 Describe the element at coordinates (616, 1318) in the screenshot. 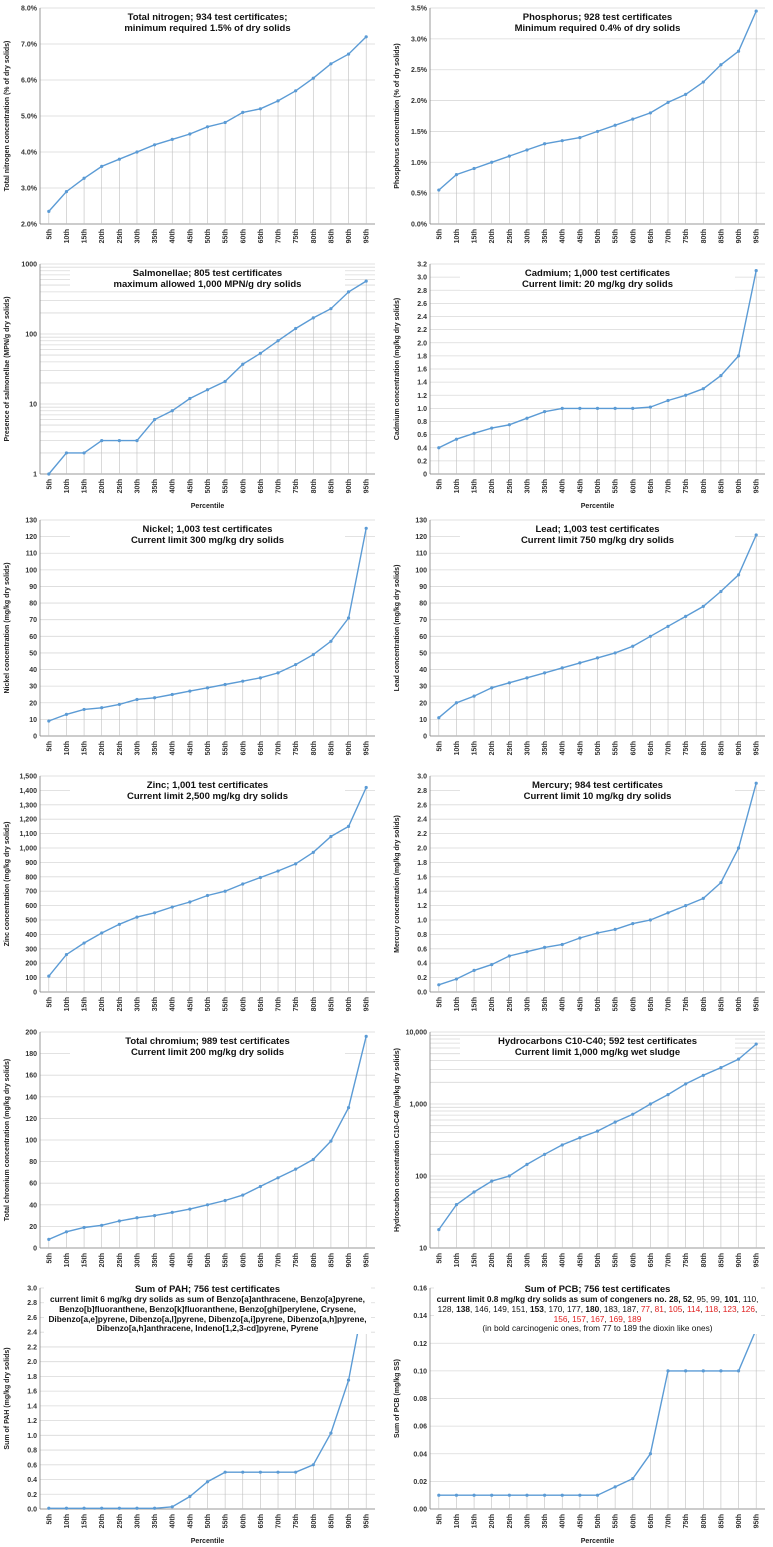

I see `pcb-congener: 169` at that location.